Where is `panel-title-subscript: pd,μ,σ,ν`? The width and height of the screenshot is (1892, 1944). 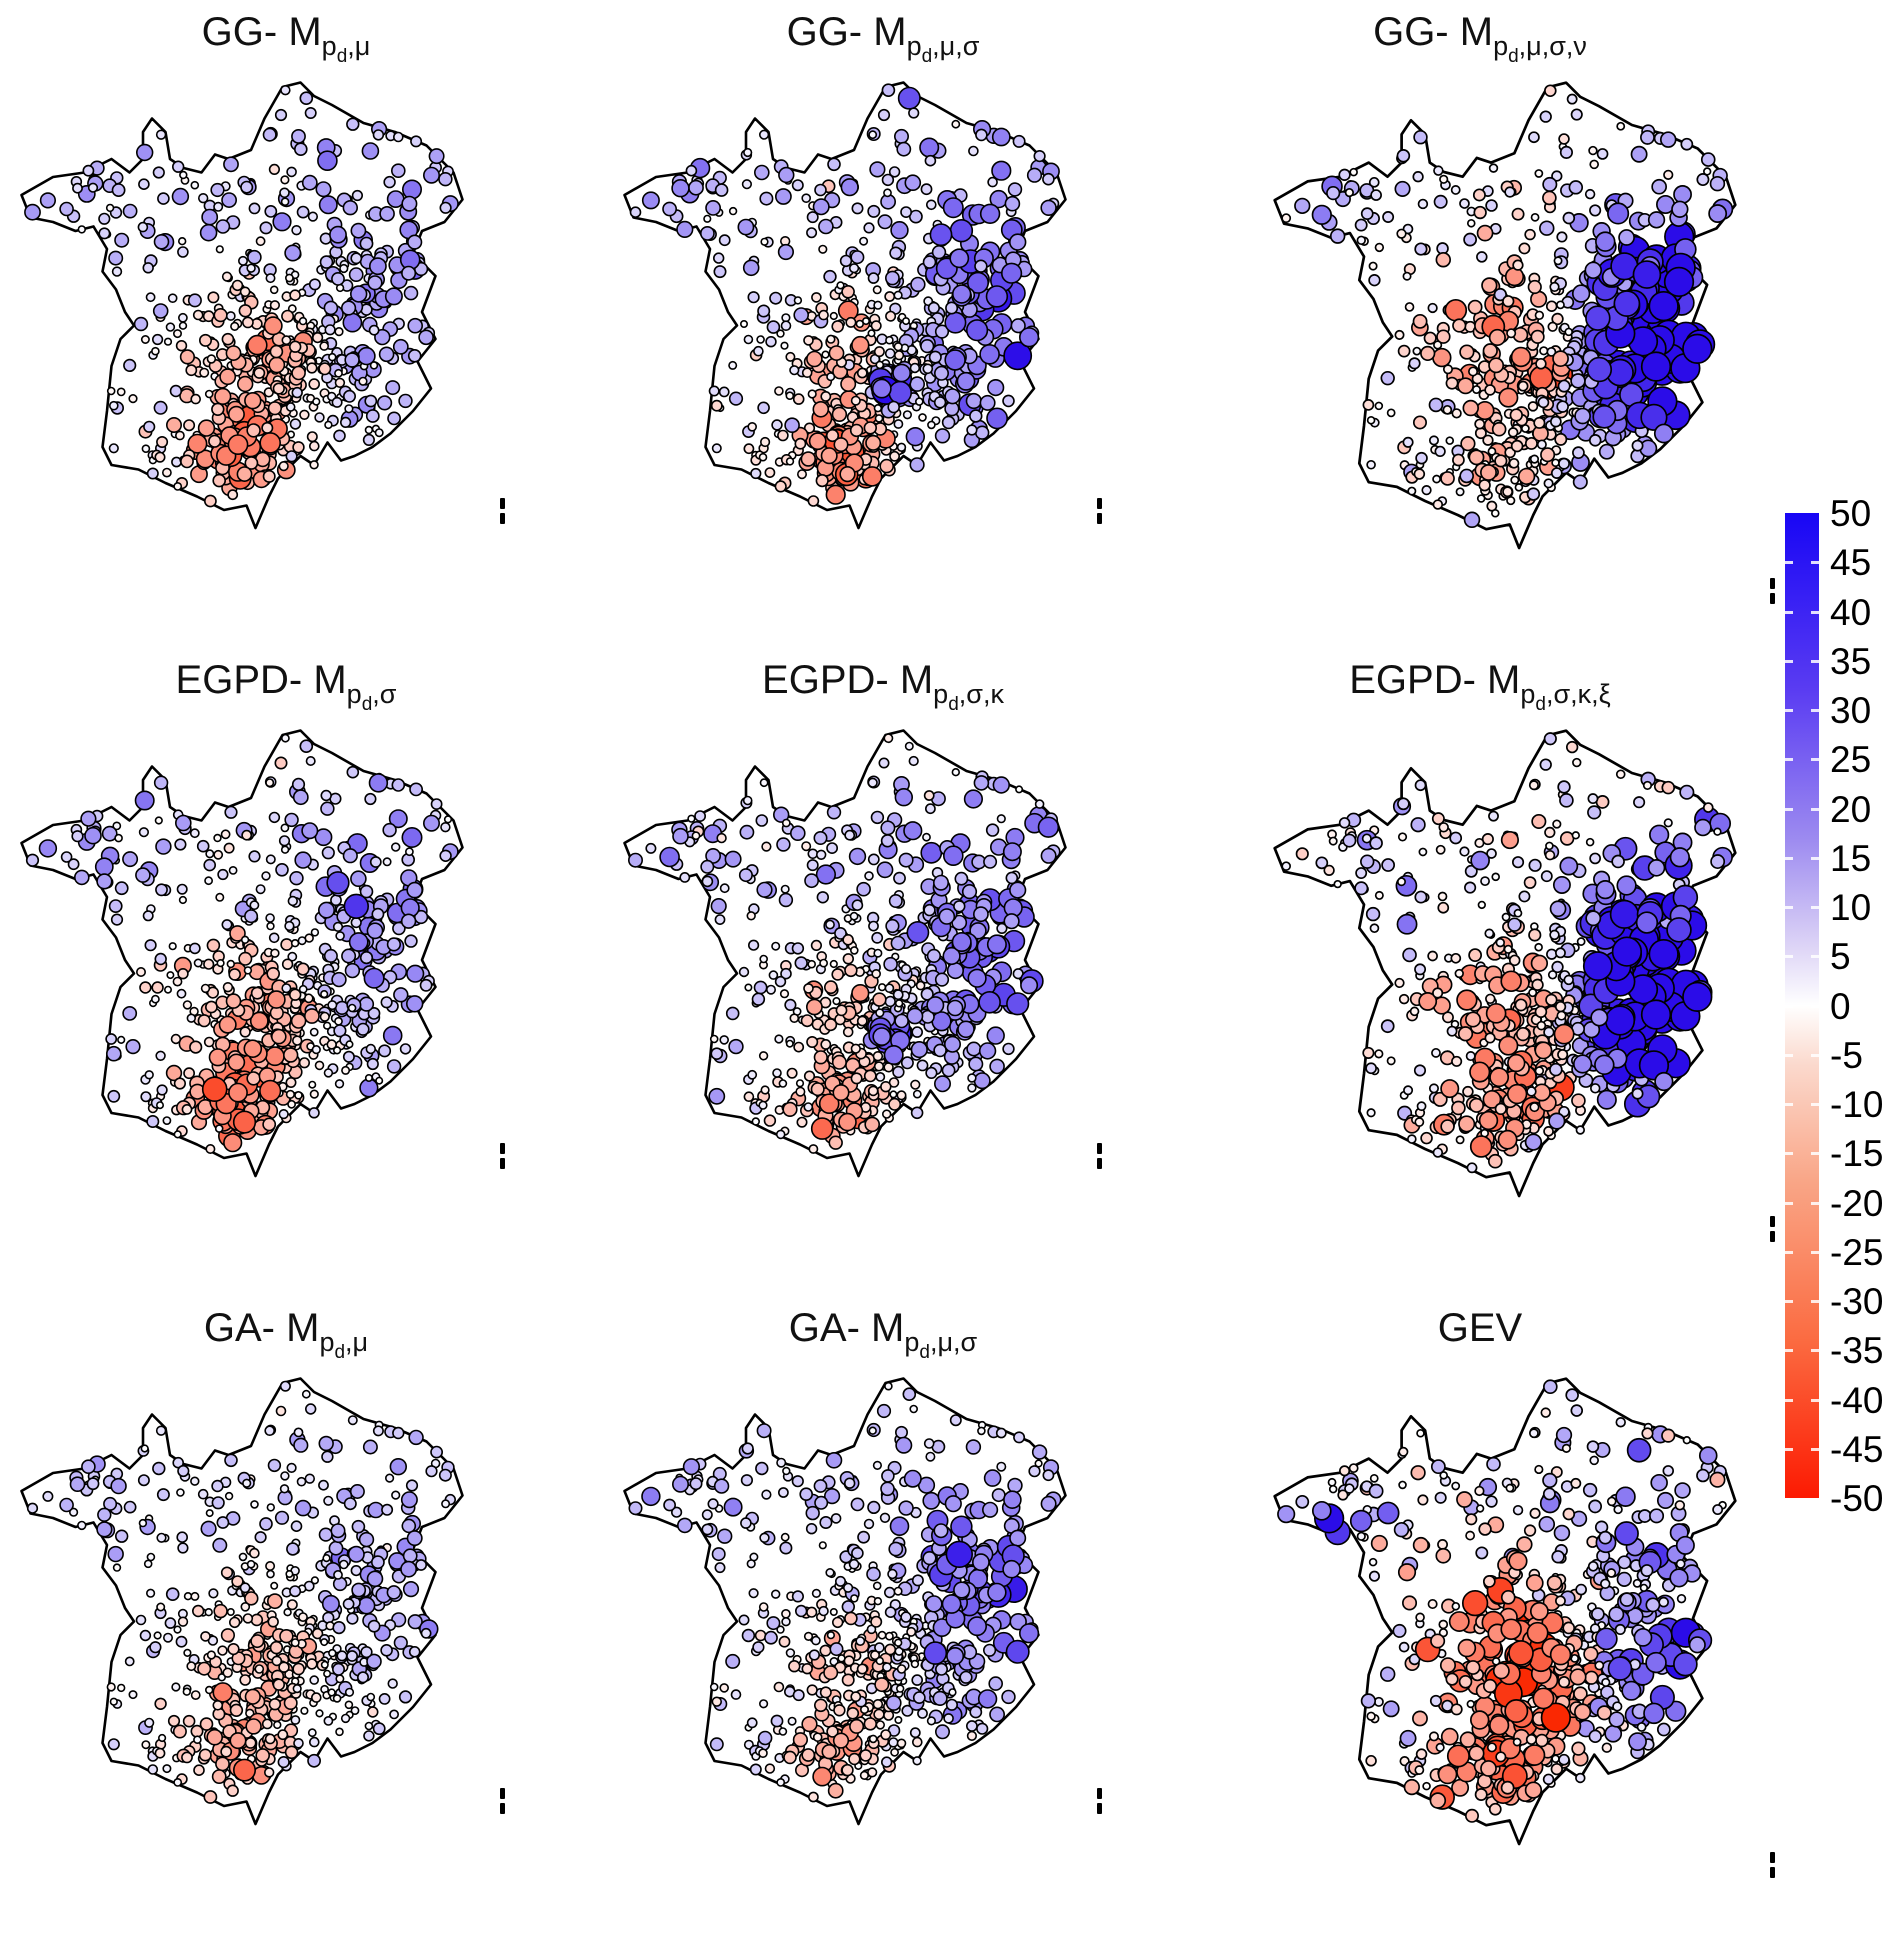 panel-title-subscript: pd,μ,σ,ν is located at coordinates (1540, 44).